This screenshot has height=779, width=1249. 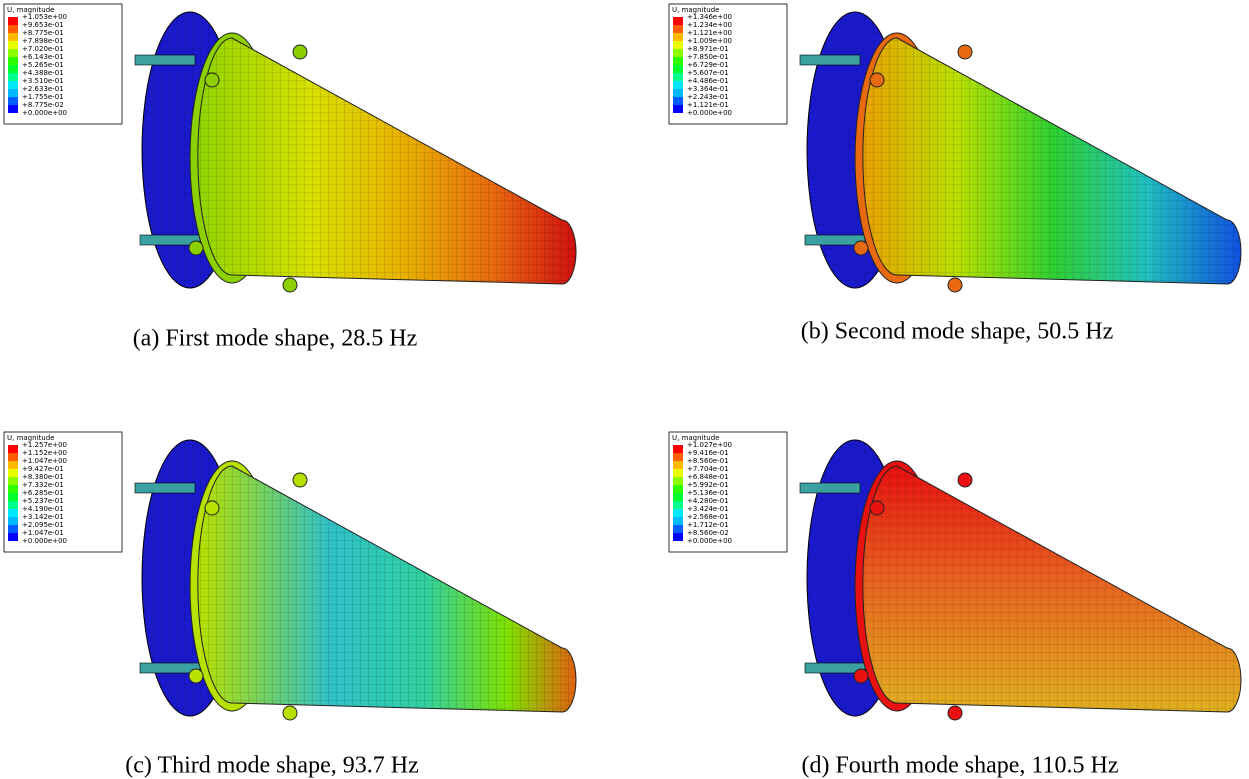 What do you see at coordinates (43, 501) in the screenshot?
I see `legend-value: +5.237e-01` at bounding box center [43, 501].